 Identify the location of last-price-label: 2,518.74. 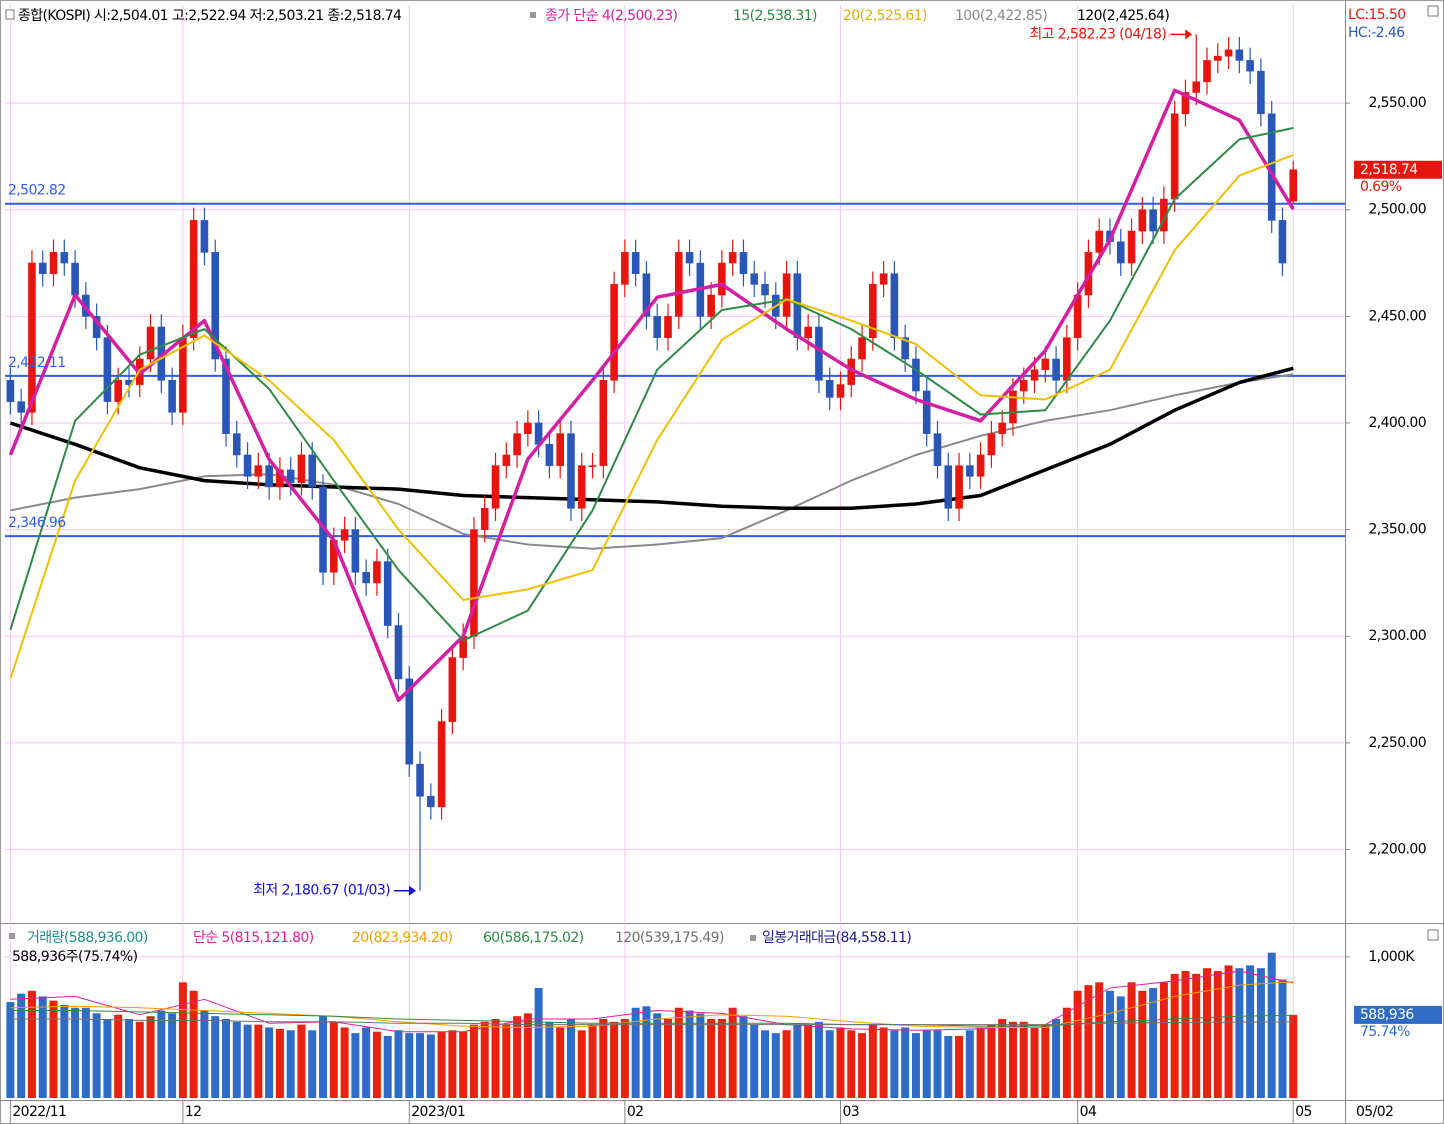
(1389, 170).